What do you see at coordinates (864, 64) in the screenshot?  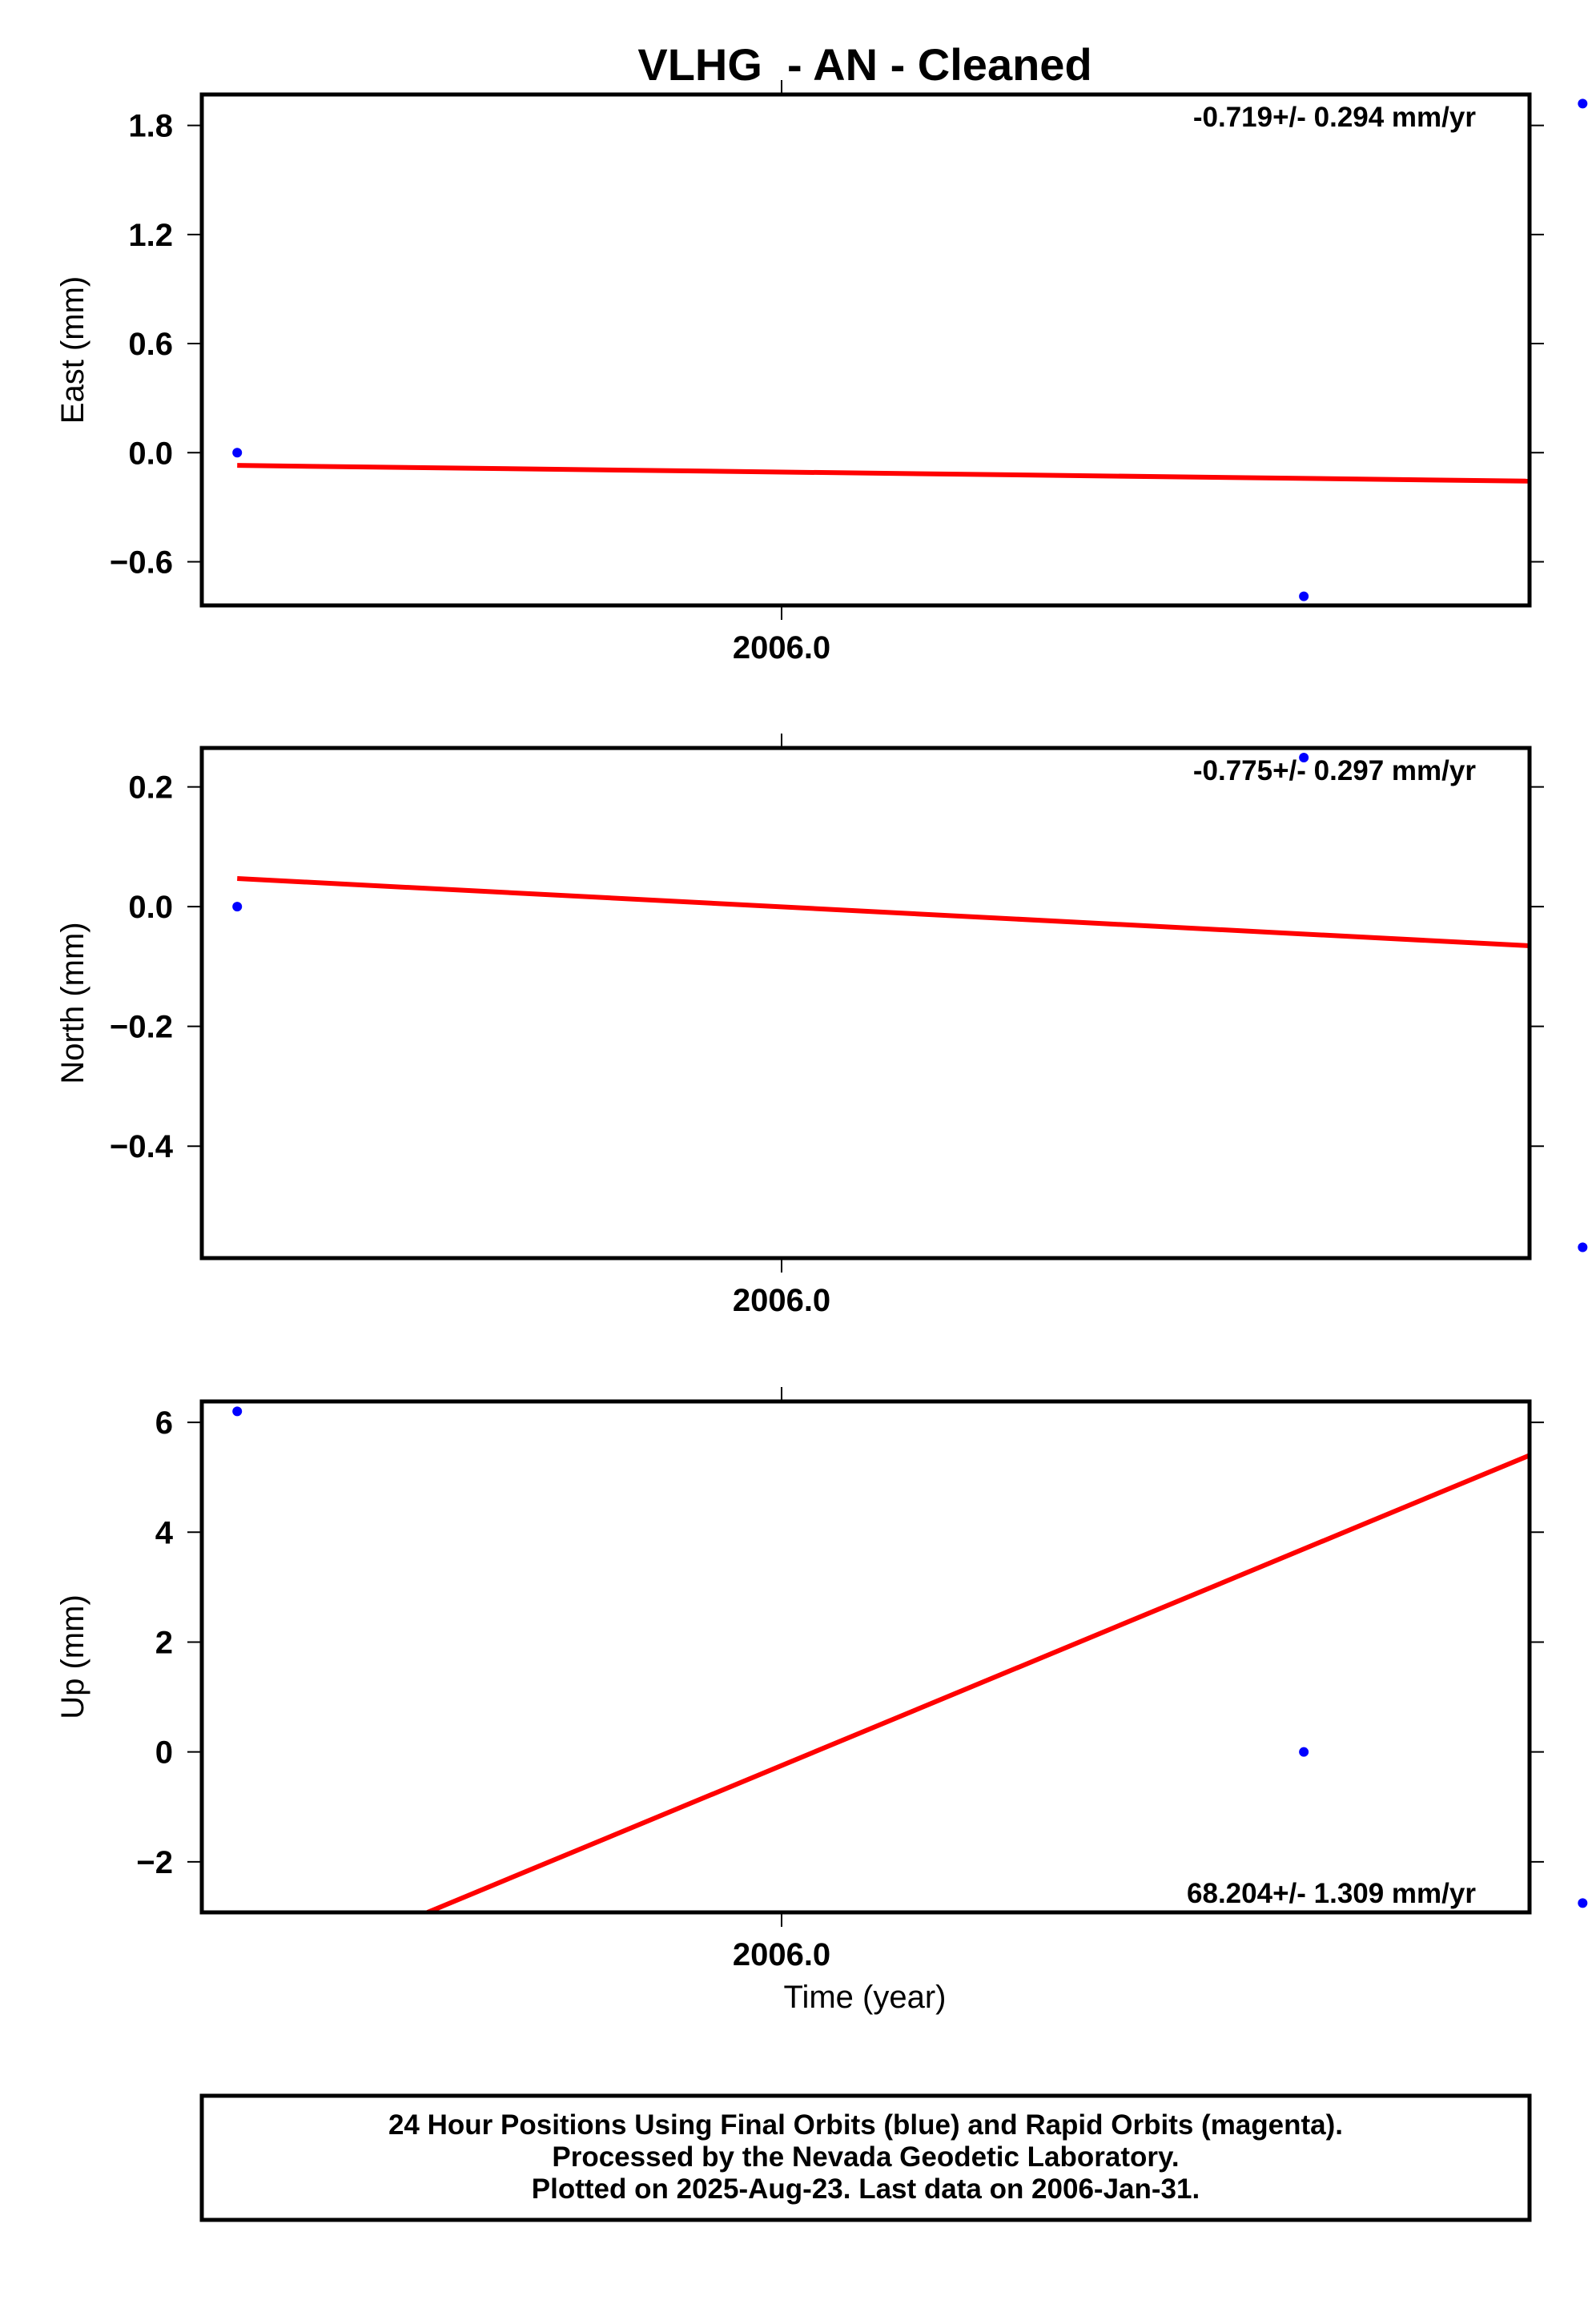 I see `chart-title: VLHG - AN - Cleaned` at bounding box center [864, 64].